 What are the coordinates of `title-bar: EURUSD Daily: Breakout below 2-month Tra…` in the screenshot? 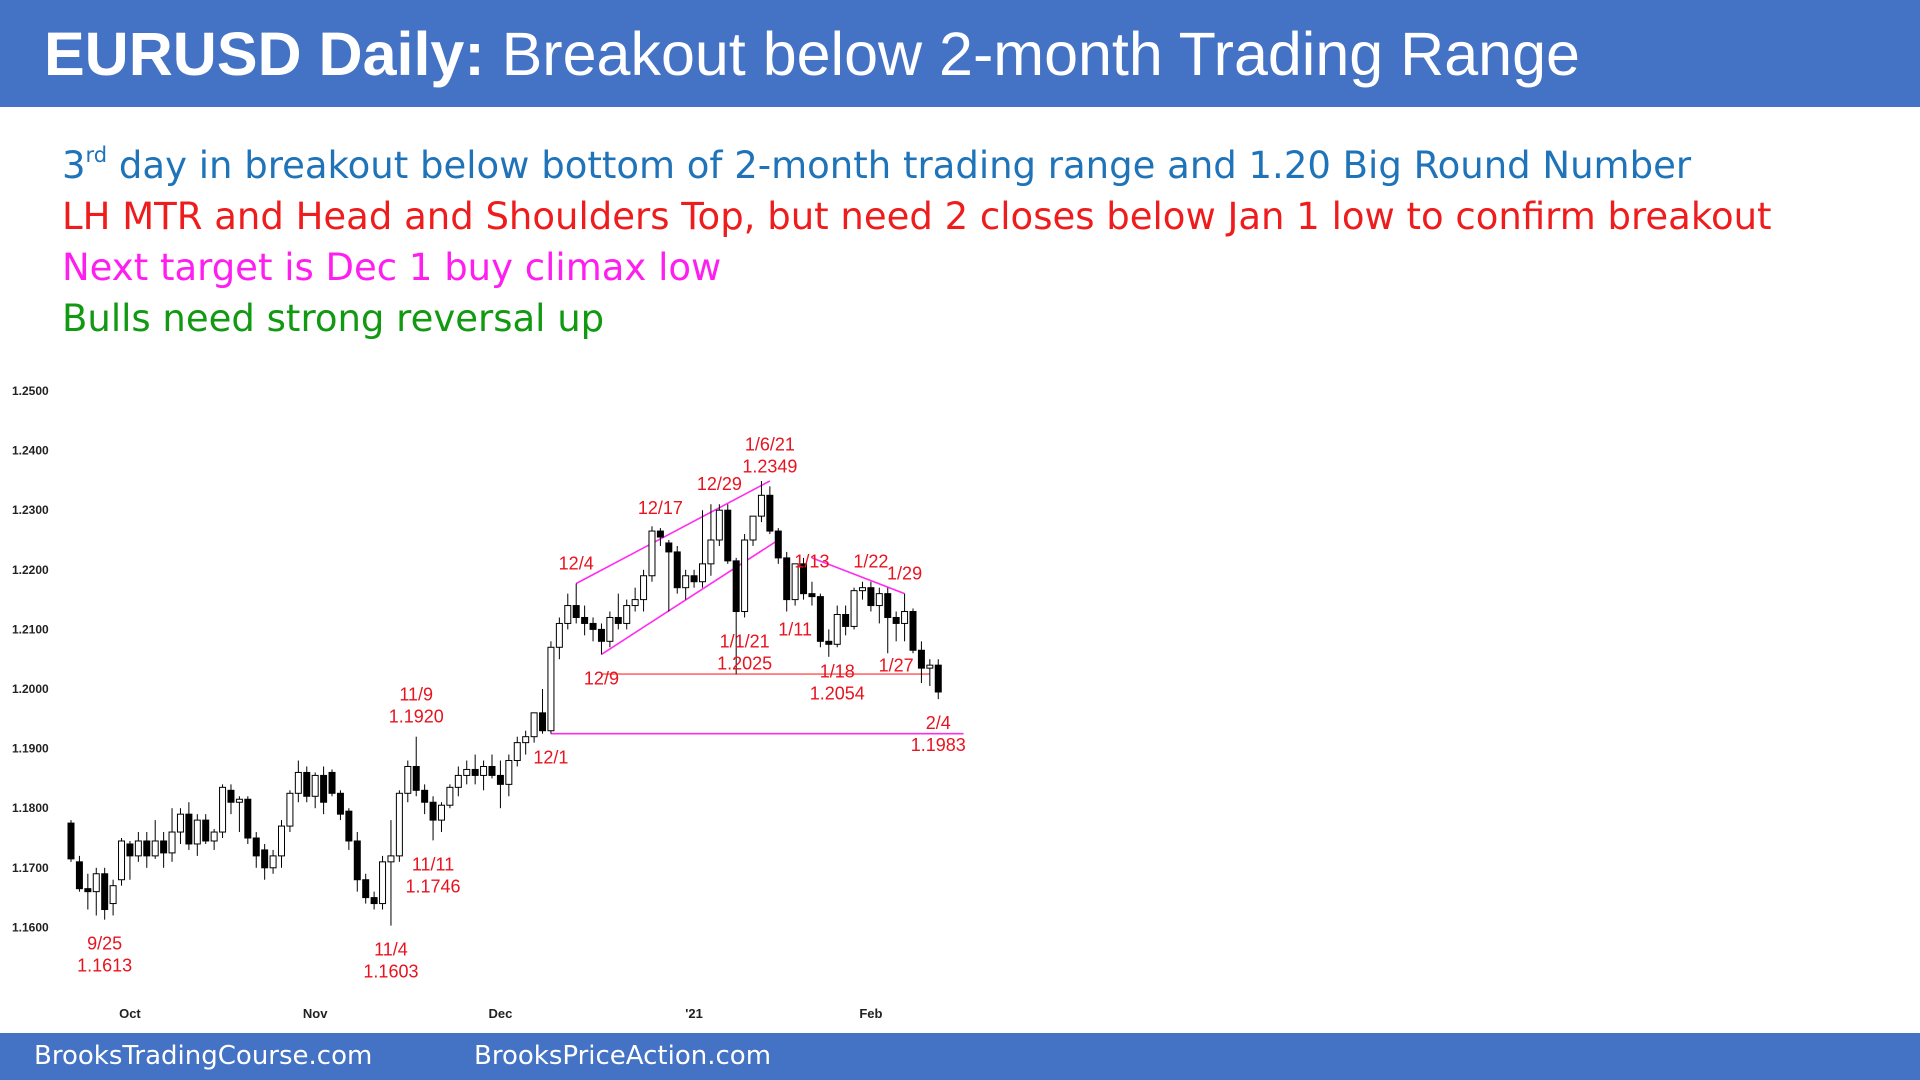 It's located at (960, 53).